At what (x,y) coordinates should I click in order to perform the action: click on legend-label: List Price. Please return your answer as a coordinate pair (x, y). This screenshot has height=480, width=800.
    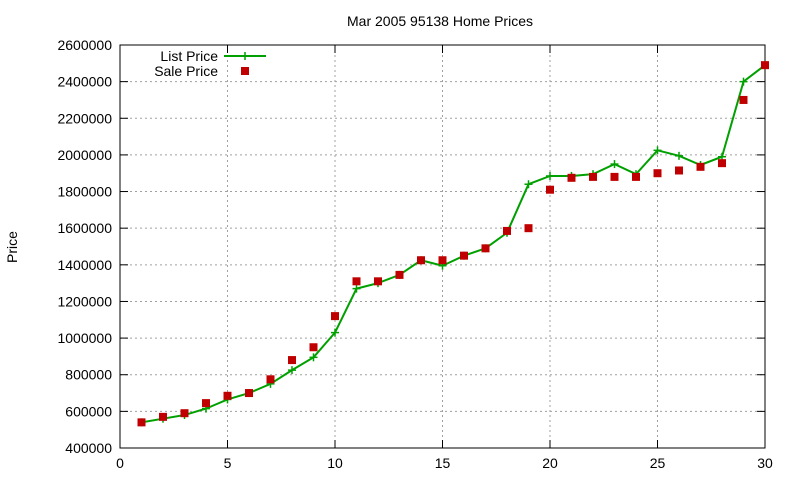
    Looking at the image, I should click on (189, 56).